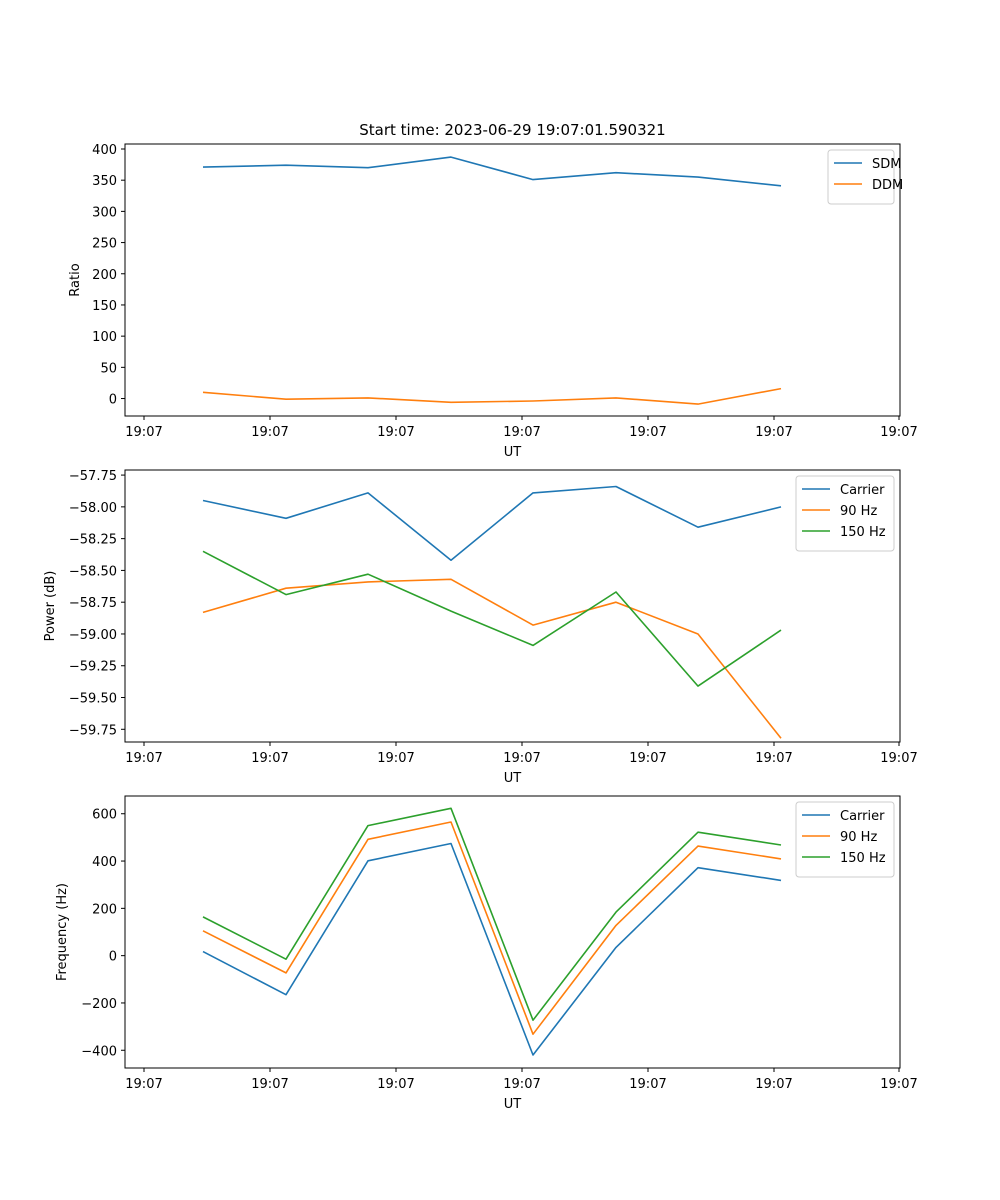 The image size is (1000, 1200). What do you see at coordinates (104, 306) in the screenshot?
I see `y-tick-label: 150` at bounding box center [104, 306].